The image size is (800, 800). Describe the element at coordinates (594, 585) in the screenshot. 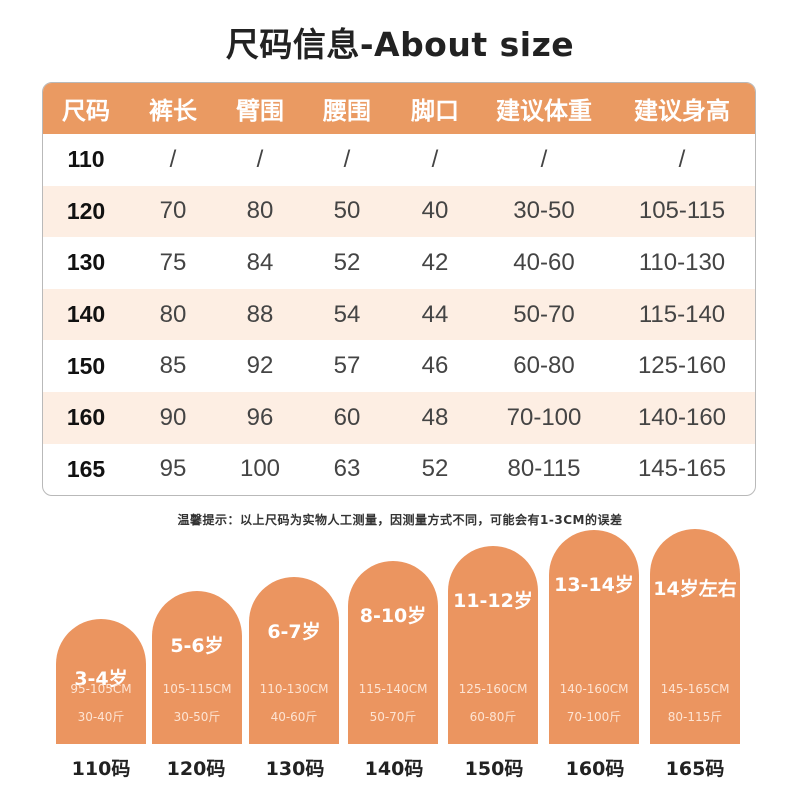

I see `card-age-label: 13-14岁` at that location.